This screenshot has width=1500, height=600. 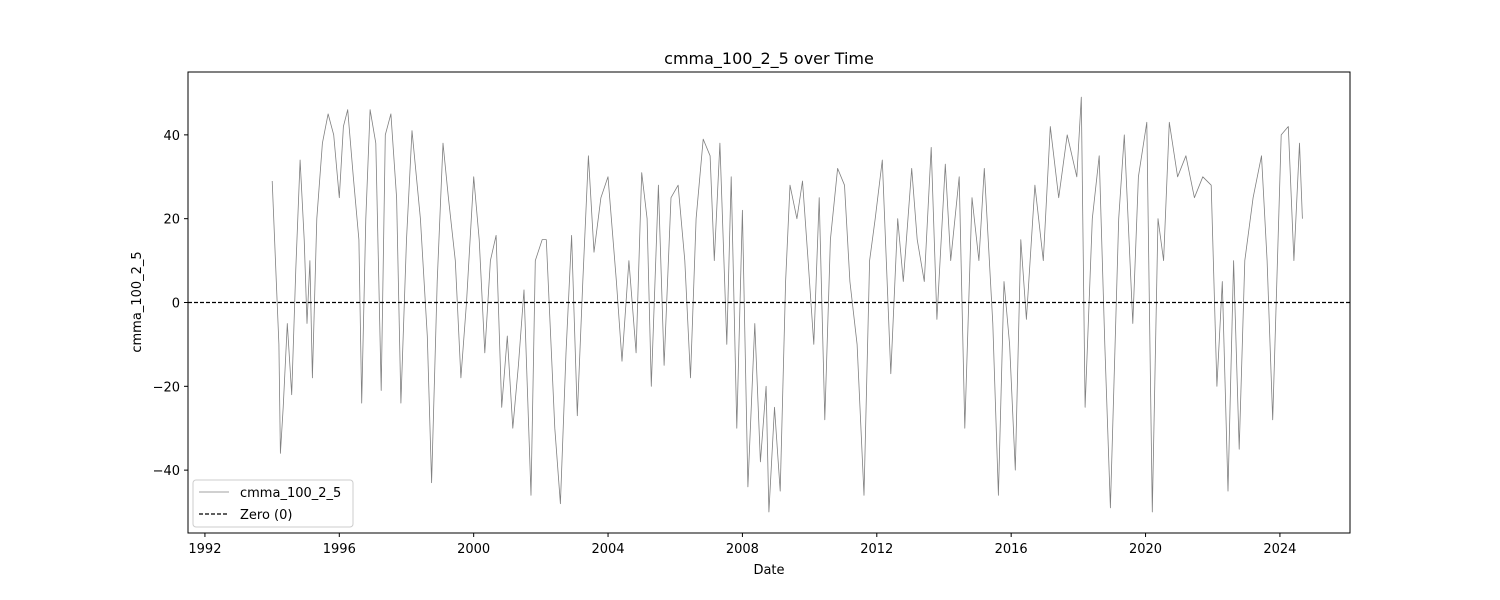 I want to click on legend-frame, so click(x=273, y=503).